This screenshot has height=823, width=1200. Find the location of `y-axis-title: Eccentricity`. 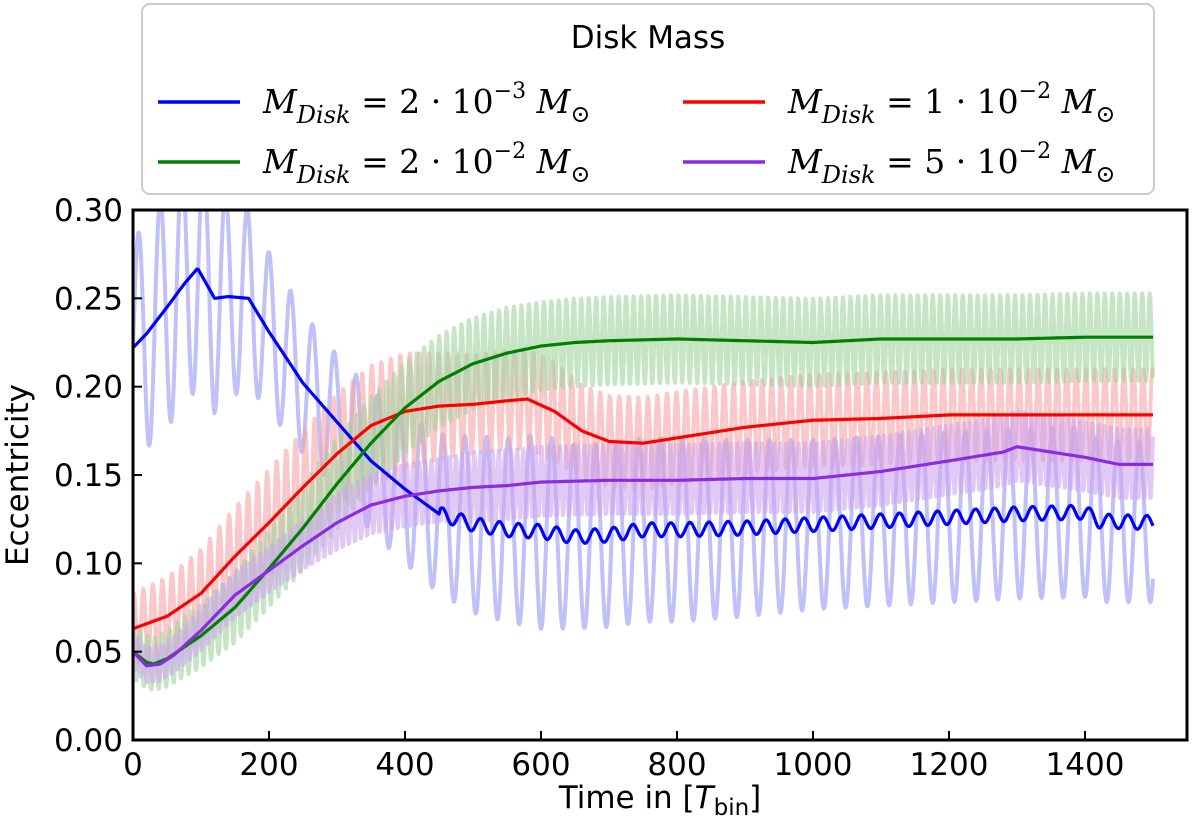

y-axis-title: Eccentricity is located at coordinates (18, 475).